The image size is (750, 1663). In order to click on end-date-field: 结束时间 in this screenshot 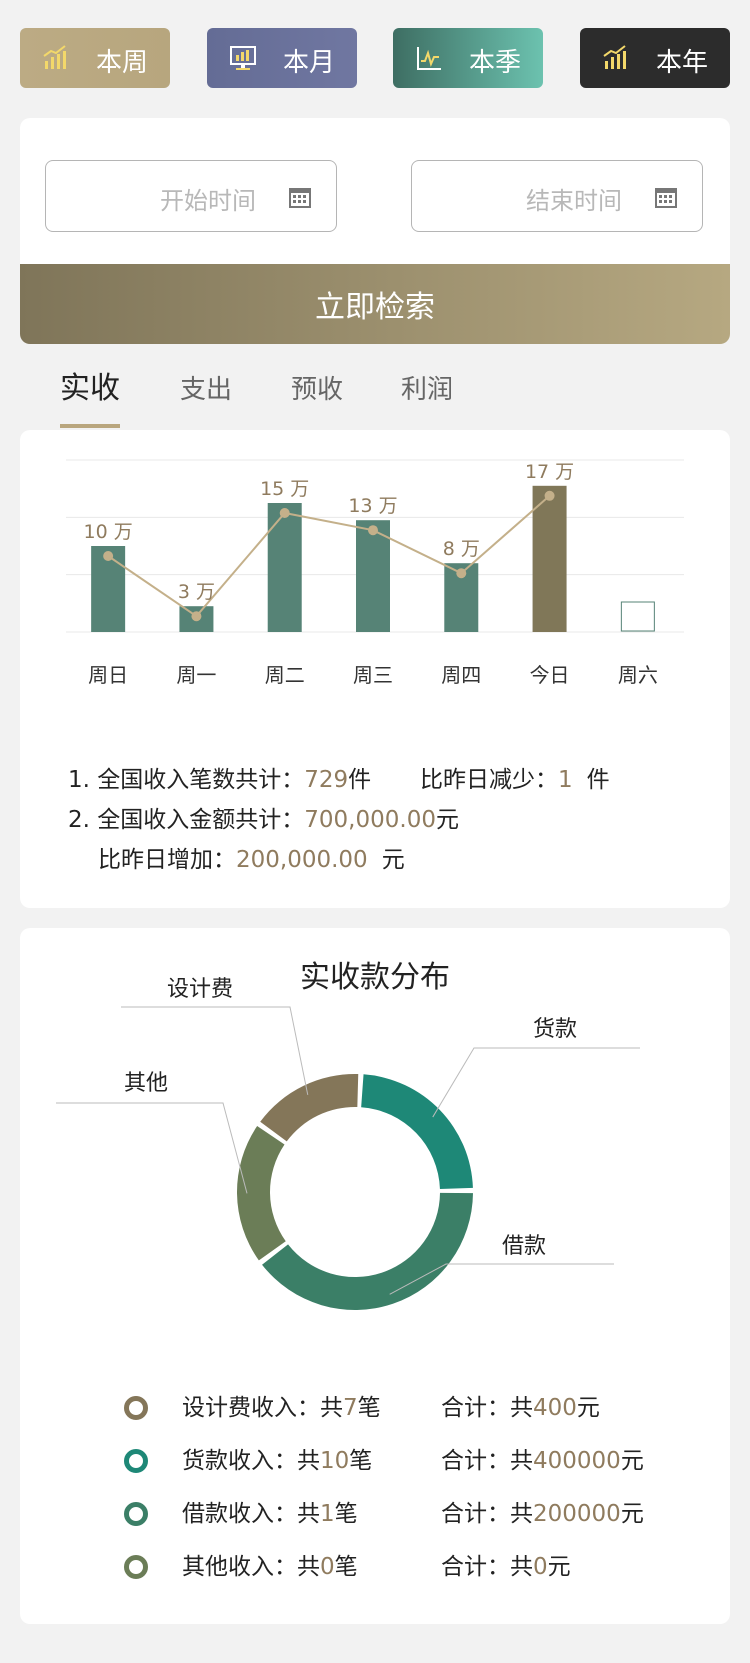, I will do `click(557, 196)`.